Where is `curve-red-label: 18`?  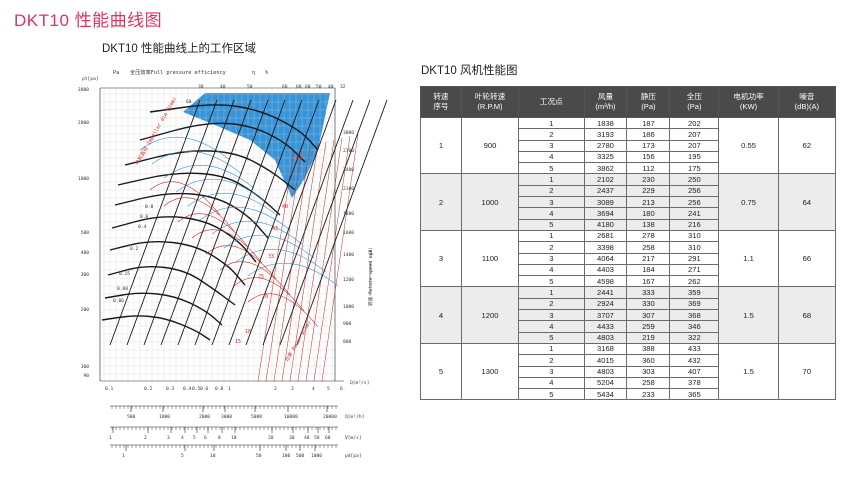 curve-red-label: 18 is located at coordinates (248, 332).